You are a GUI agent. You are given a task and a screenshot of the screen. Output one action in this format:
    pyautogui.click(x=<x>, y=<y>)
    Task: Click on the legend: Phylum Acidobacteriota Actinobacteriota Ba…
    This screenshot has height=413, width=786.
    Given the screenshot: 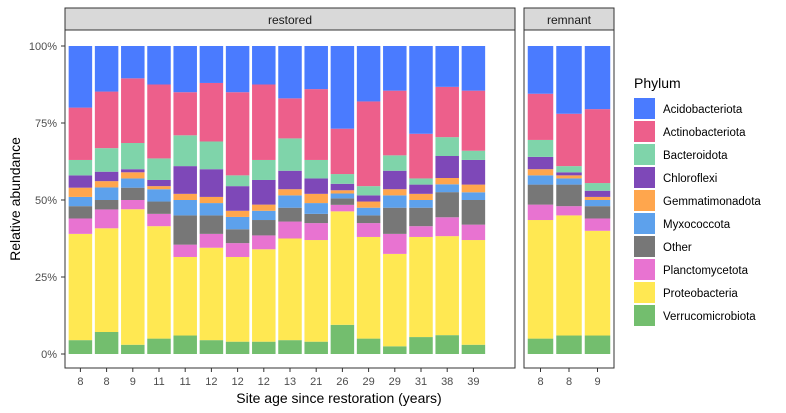 What is the action you would take?
    pyautogui.click(x=697, y=200)
    